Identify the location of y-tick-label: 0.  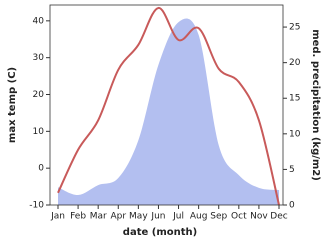
(41, 169).